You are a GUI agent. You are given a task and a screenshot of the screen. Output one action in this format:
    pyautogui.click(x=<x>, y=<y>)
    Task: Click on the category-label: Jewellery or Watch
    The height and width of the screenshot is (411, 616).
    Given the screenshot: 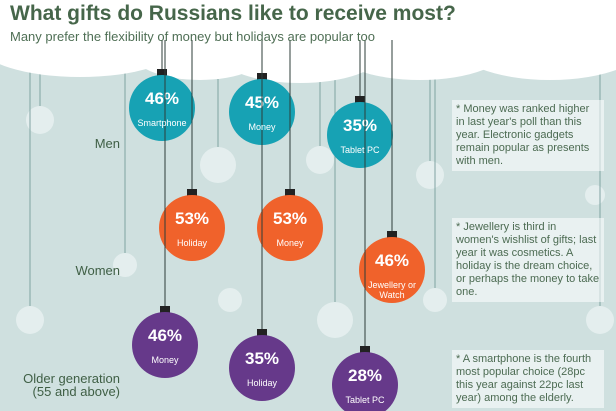 What is the action you would take?
    pyautogui.click(x=391, y=290)
    